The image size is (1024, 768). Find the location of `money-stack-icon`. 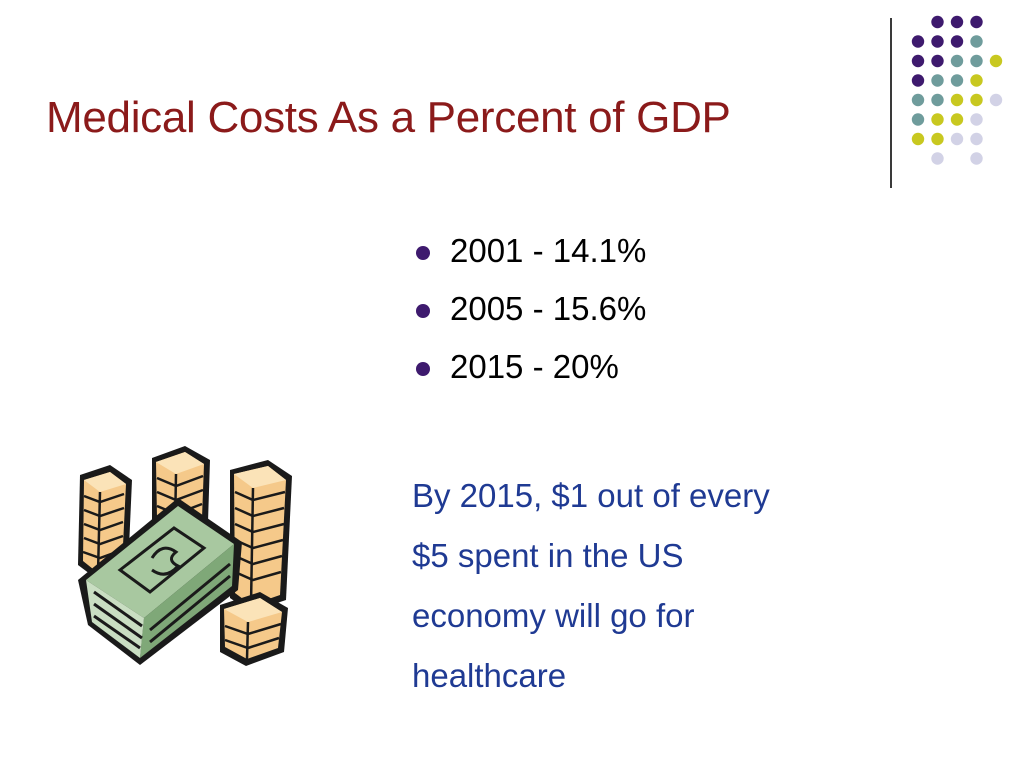

money-stack-icon is located at coordinates (160, 581).